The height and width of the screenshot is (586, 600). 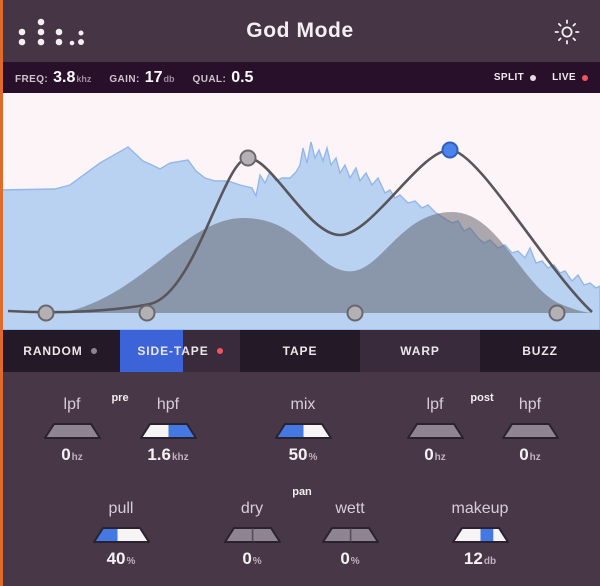 I want to click on pre-label: pre, so click(x=120, y=398).